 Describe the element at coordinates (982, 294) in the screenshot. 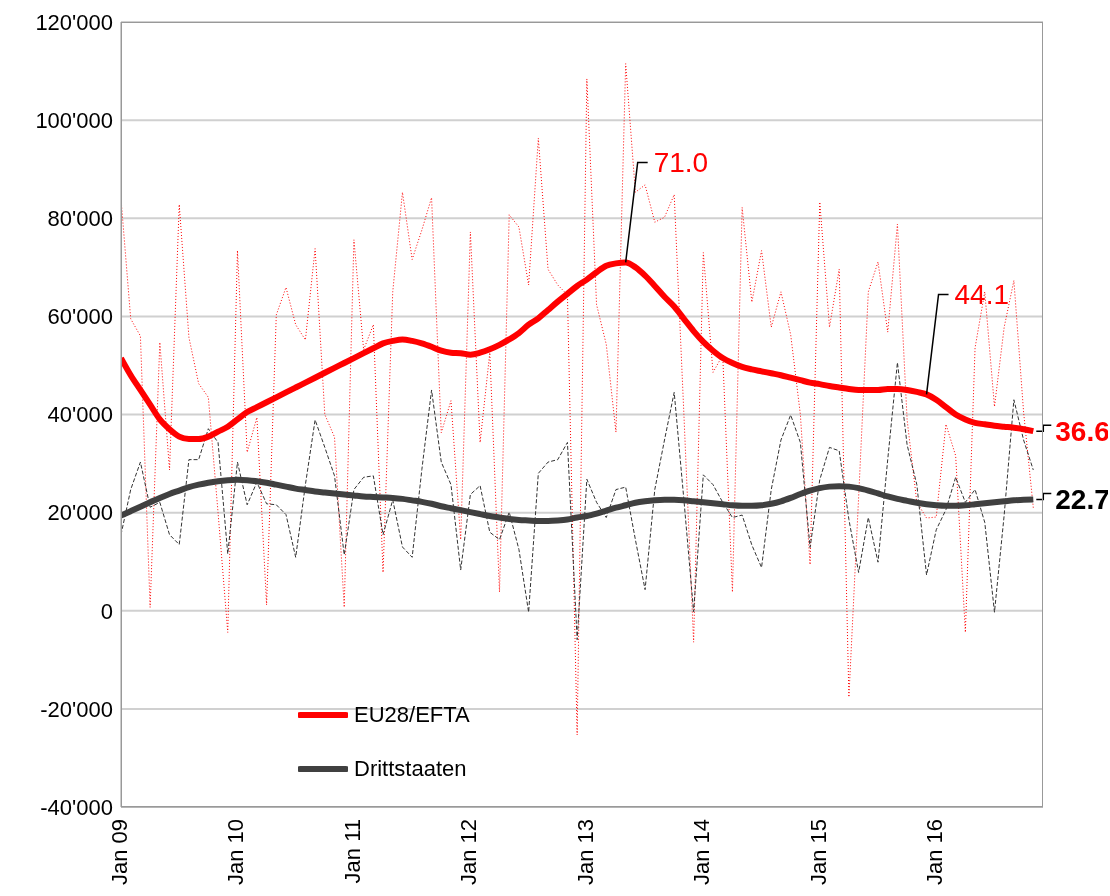

I see `annotation: 44.1` at that location.